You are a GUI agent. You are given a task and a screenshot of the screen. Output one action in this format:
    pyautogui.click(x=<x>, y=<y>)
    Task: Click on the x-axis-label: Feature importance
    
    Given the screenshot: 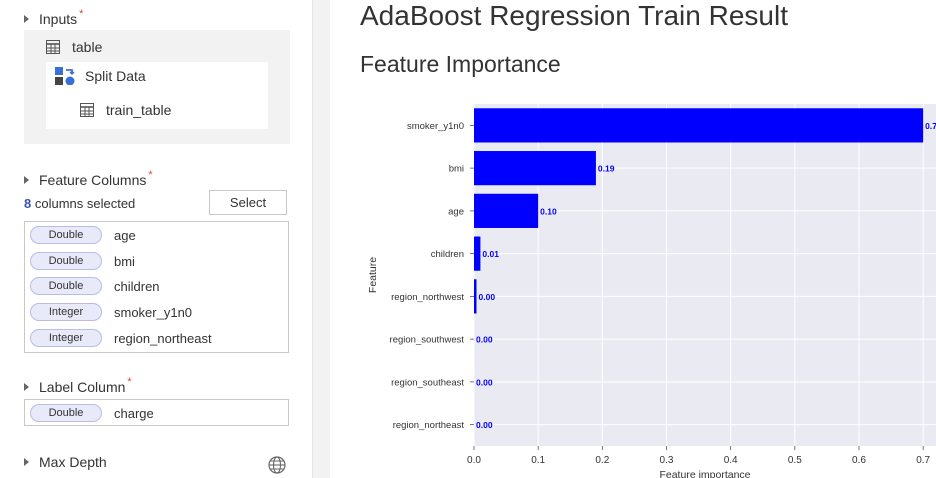 What is the action you would take?
    pyautogui.click(x=704, y=473)
    